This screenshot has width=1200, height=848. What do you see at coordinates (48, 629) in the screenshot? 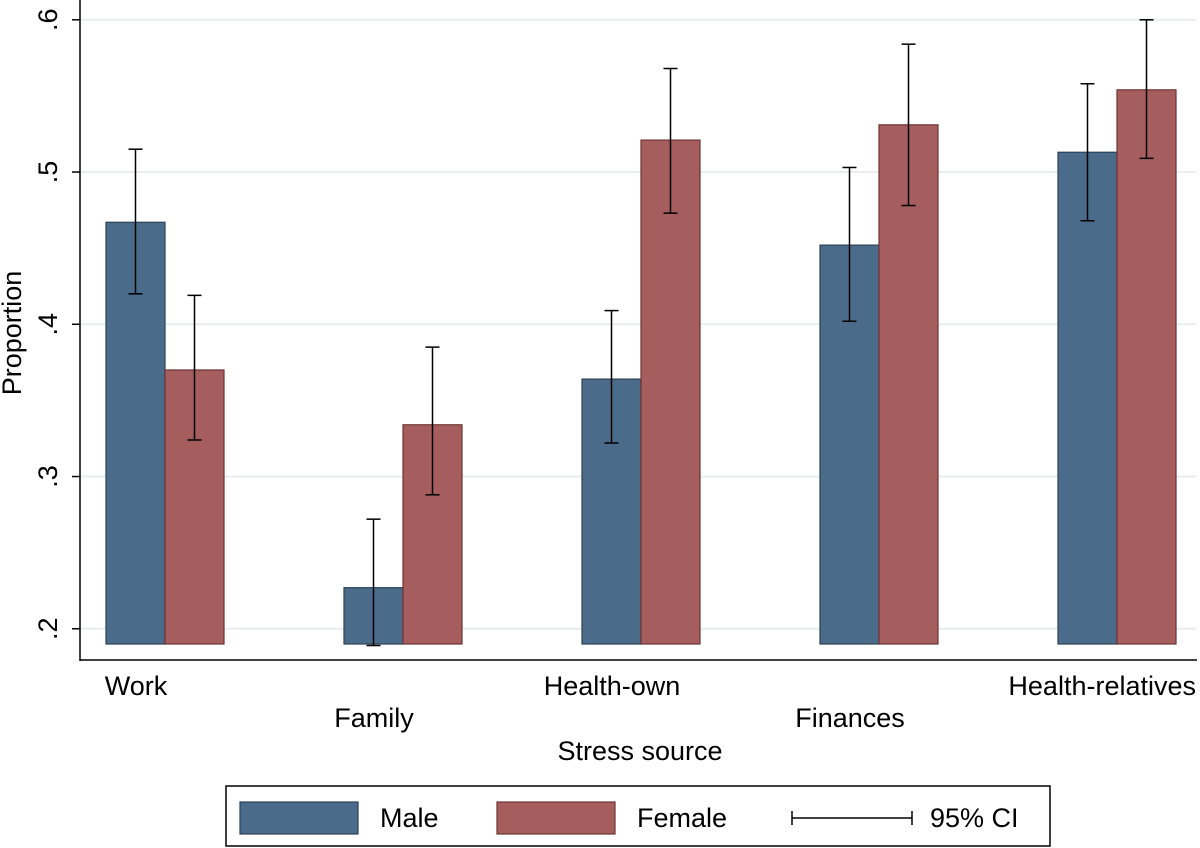
I see `y-tick-label: .2` at bounding box center [48, 629].